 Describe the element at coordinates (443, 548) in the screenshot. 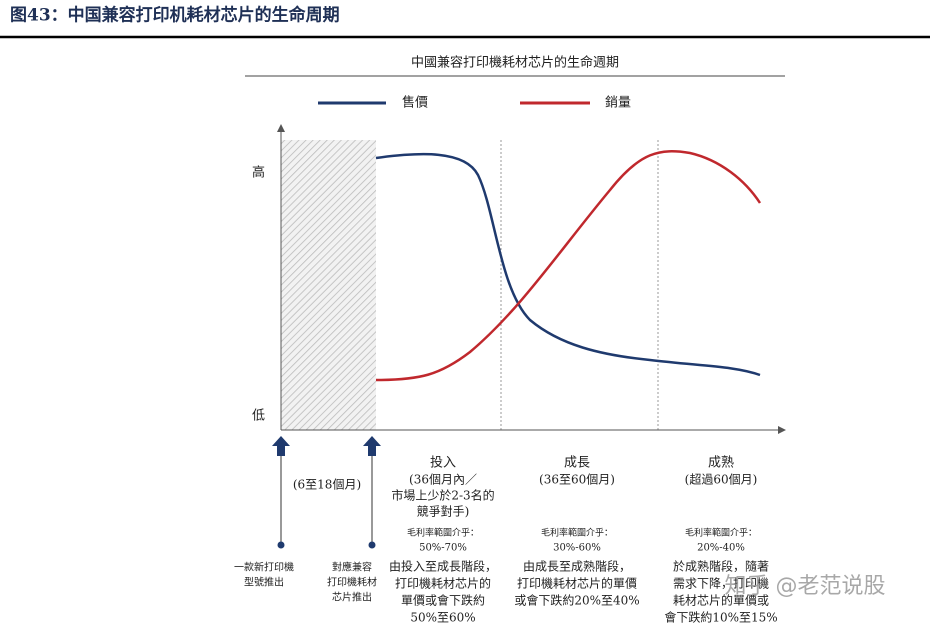

I see `margin-range: 50%-70%` at that location.